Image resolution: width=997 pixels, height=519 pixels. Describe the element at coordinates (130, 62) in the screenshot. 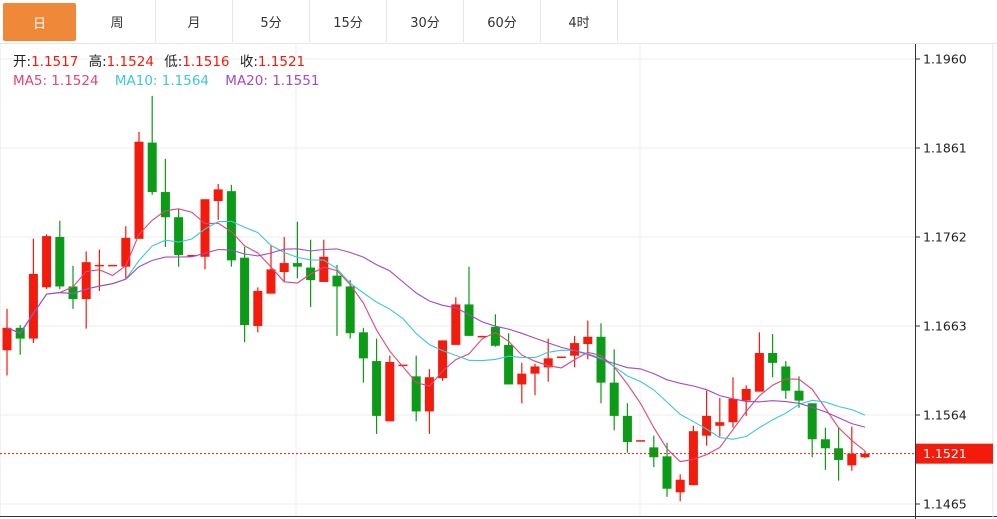

I see `high-value: 1.1524` at that location.